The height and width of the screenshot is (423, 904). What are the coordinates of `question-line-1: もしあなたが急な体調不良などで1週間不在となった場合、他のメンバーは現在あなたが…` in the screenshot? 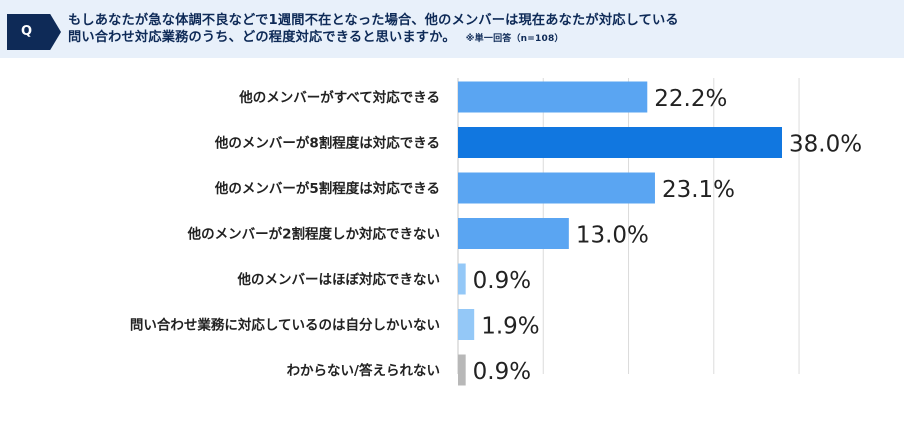 It's located at (373, 20).